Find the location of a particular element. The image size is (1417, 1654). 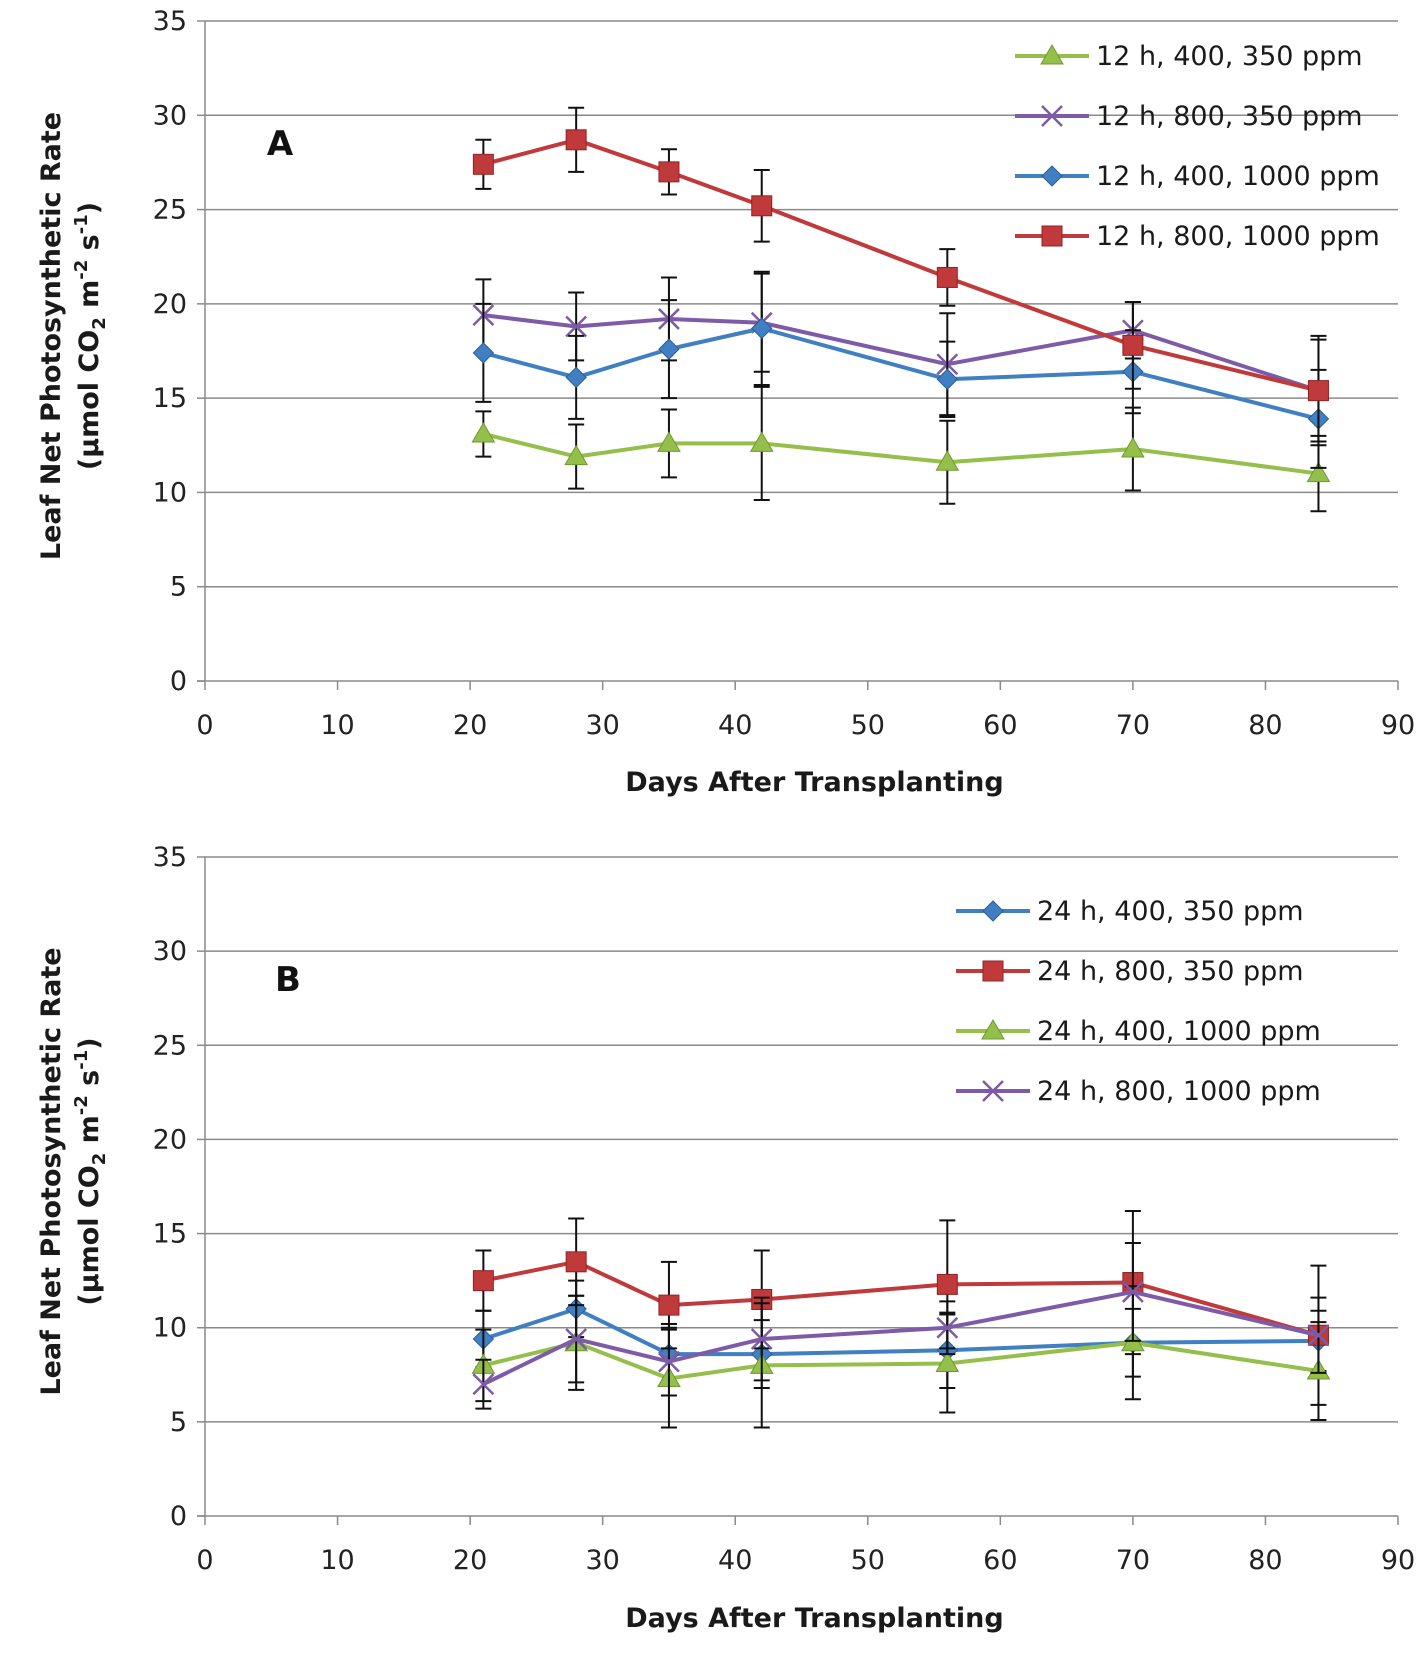

legend-label: 12 h, 800, 1000 ppm is located at coordinates (1238, 236).